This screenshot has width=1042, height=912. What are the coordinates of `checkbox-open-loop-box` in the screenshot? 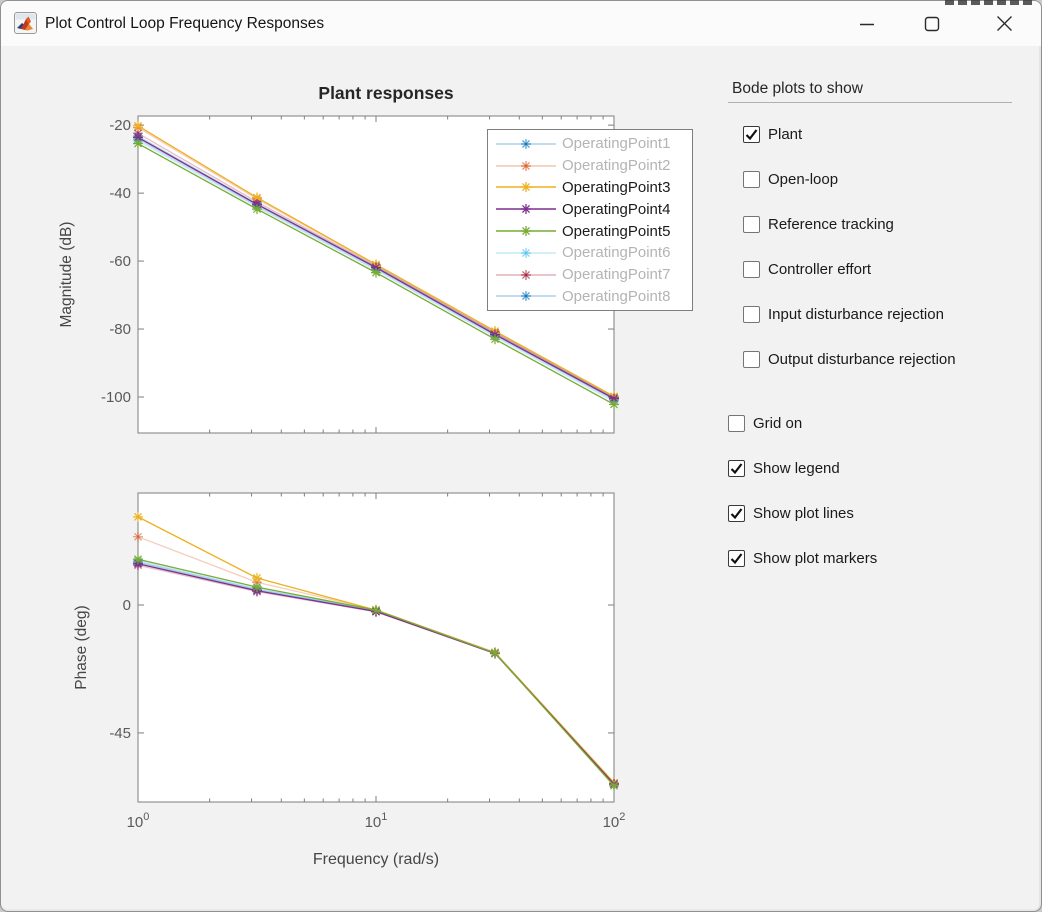 It's located at (751, 179).